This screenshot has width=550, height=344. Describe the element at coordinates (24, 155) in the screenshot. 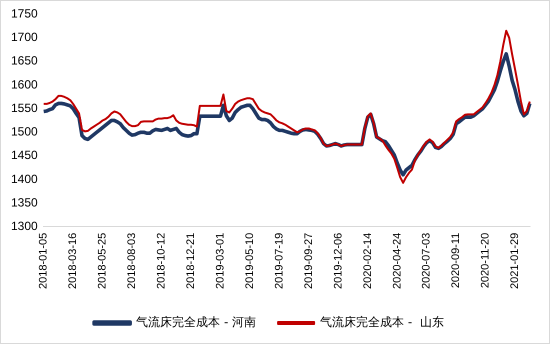

I see `y-tick-label: 1450` at that location.